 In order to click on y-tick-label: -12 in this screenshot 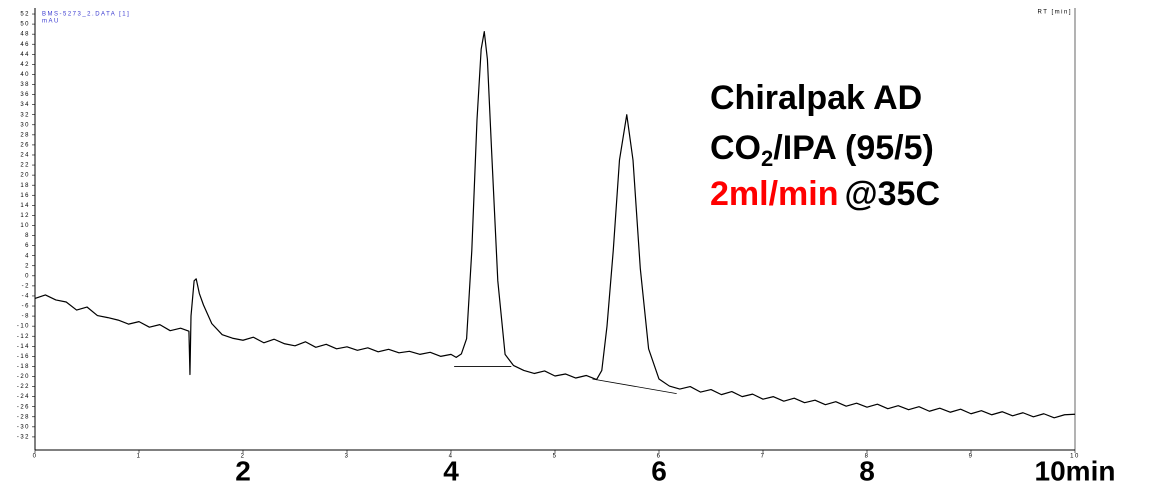, I will do `click(23, 337)`.